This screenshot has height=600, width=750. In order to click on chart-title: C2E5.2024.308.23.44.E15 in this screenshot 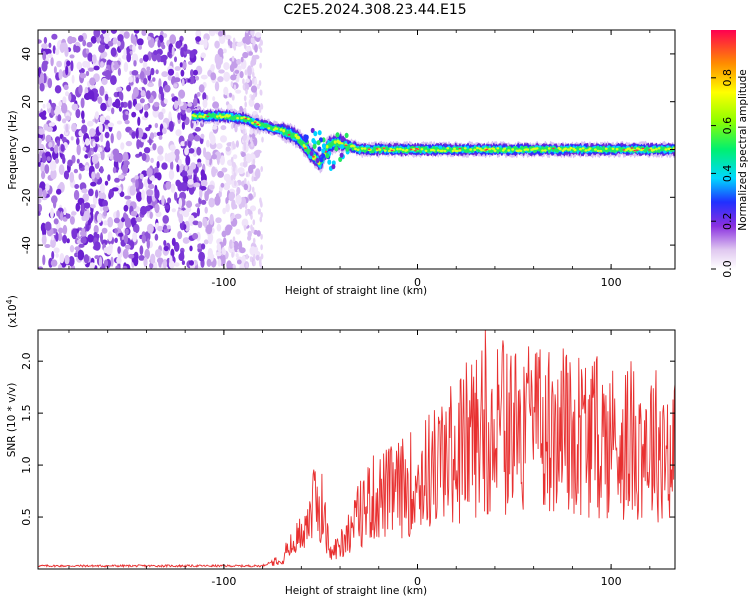, I will do `click(375, 10)`.